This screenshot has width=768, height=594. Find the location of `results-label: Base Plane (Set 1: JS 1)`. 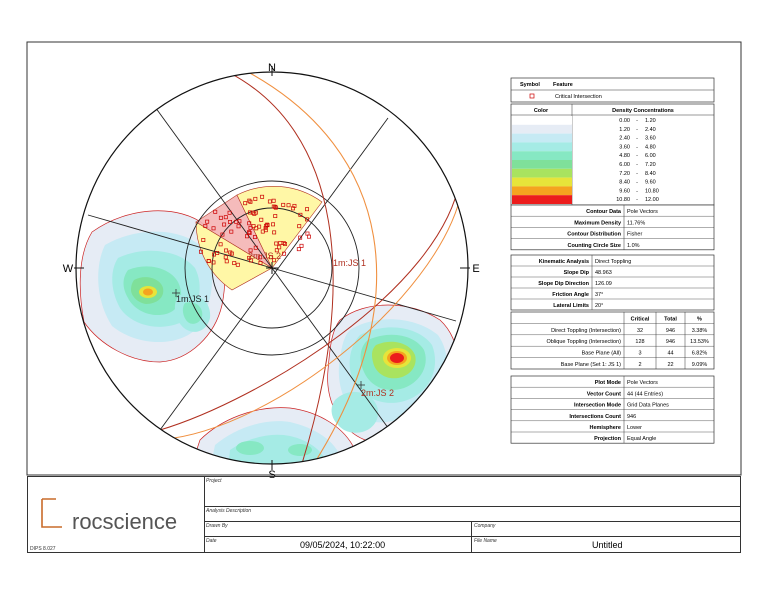

results-label: Base Plane (Set 1: JS 1) is located at coordinates (591, 365).